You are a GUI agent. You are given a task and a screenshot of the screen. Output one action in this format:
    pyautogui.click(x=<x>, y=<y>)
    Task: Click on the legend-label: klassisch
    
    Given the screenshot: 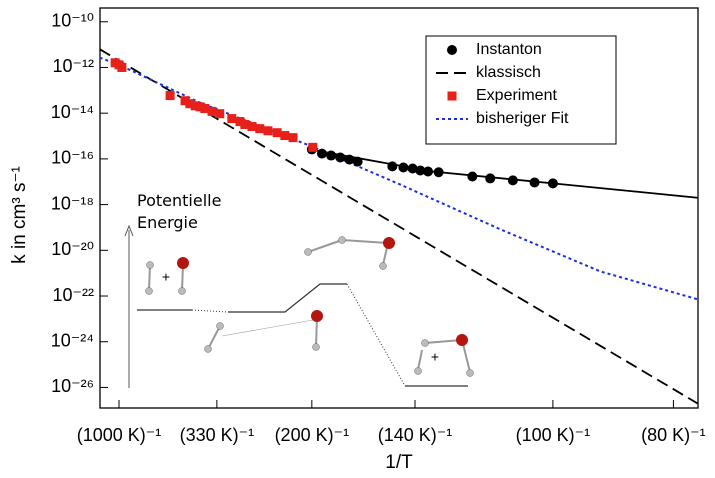 What is the action you would take?
    pyautogui.click(x=508, y=72)
    